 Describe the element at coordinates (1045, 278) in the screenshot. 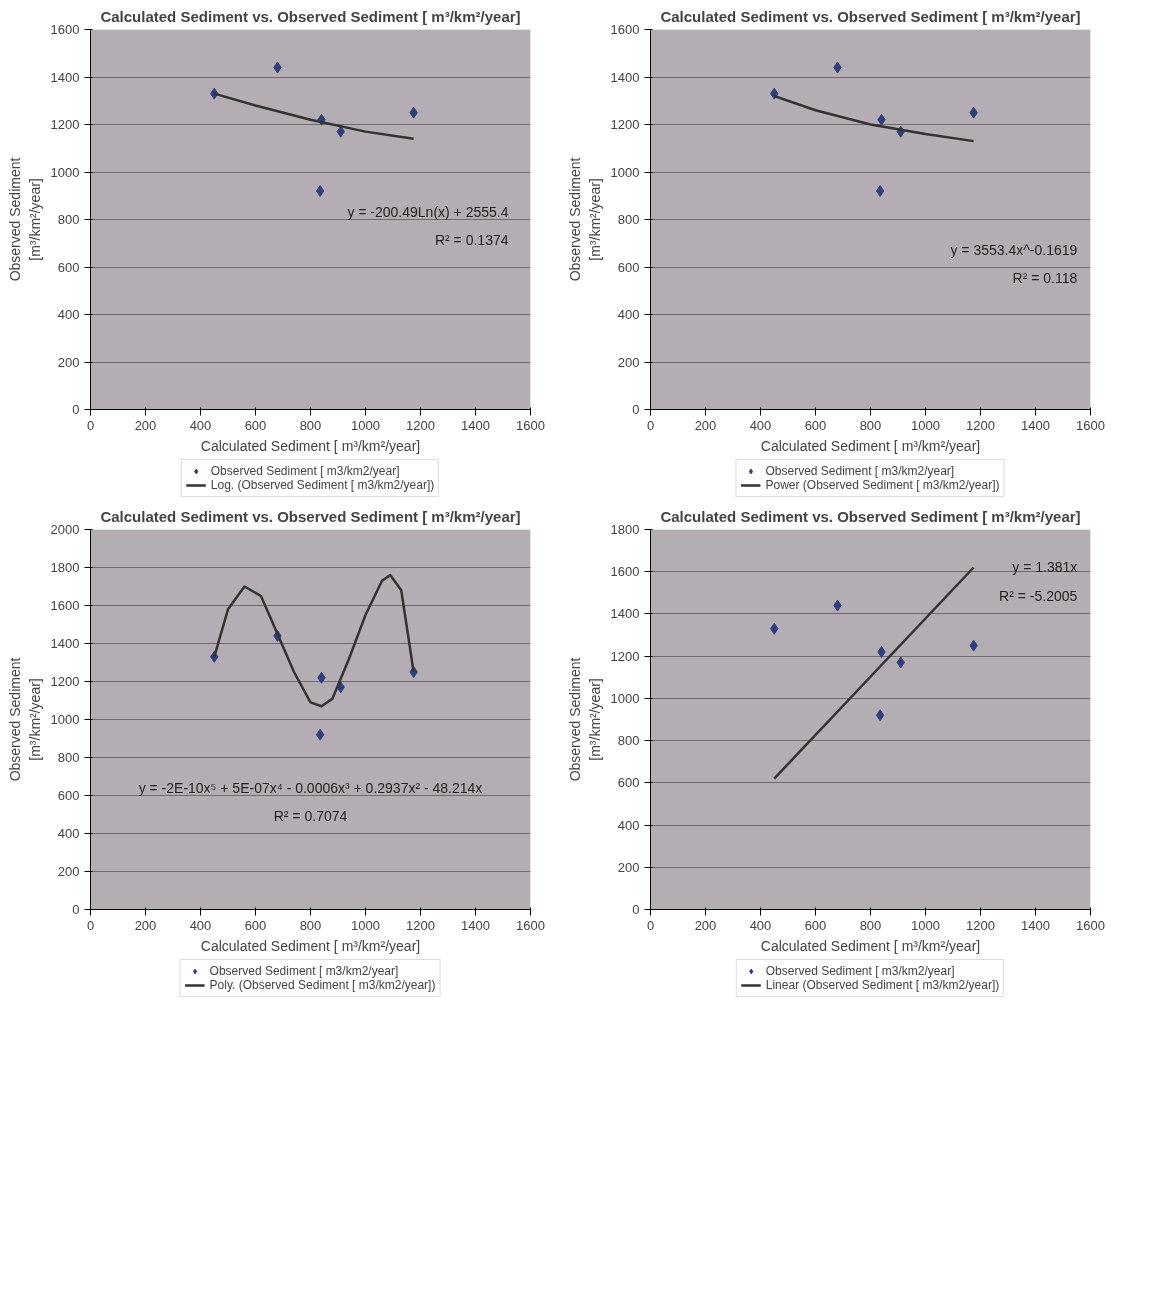

I see `annotation: R² = 0.118` at that location.